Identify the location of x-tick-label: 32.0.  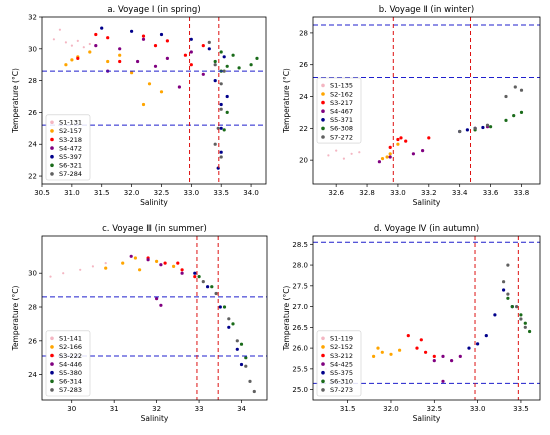
(132, 193).